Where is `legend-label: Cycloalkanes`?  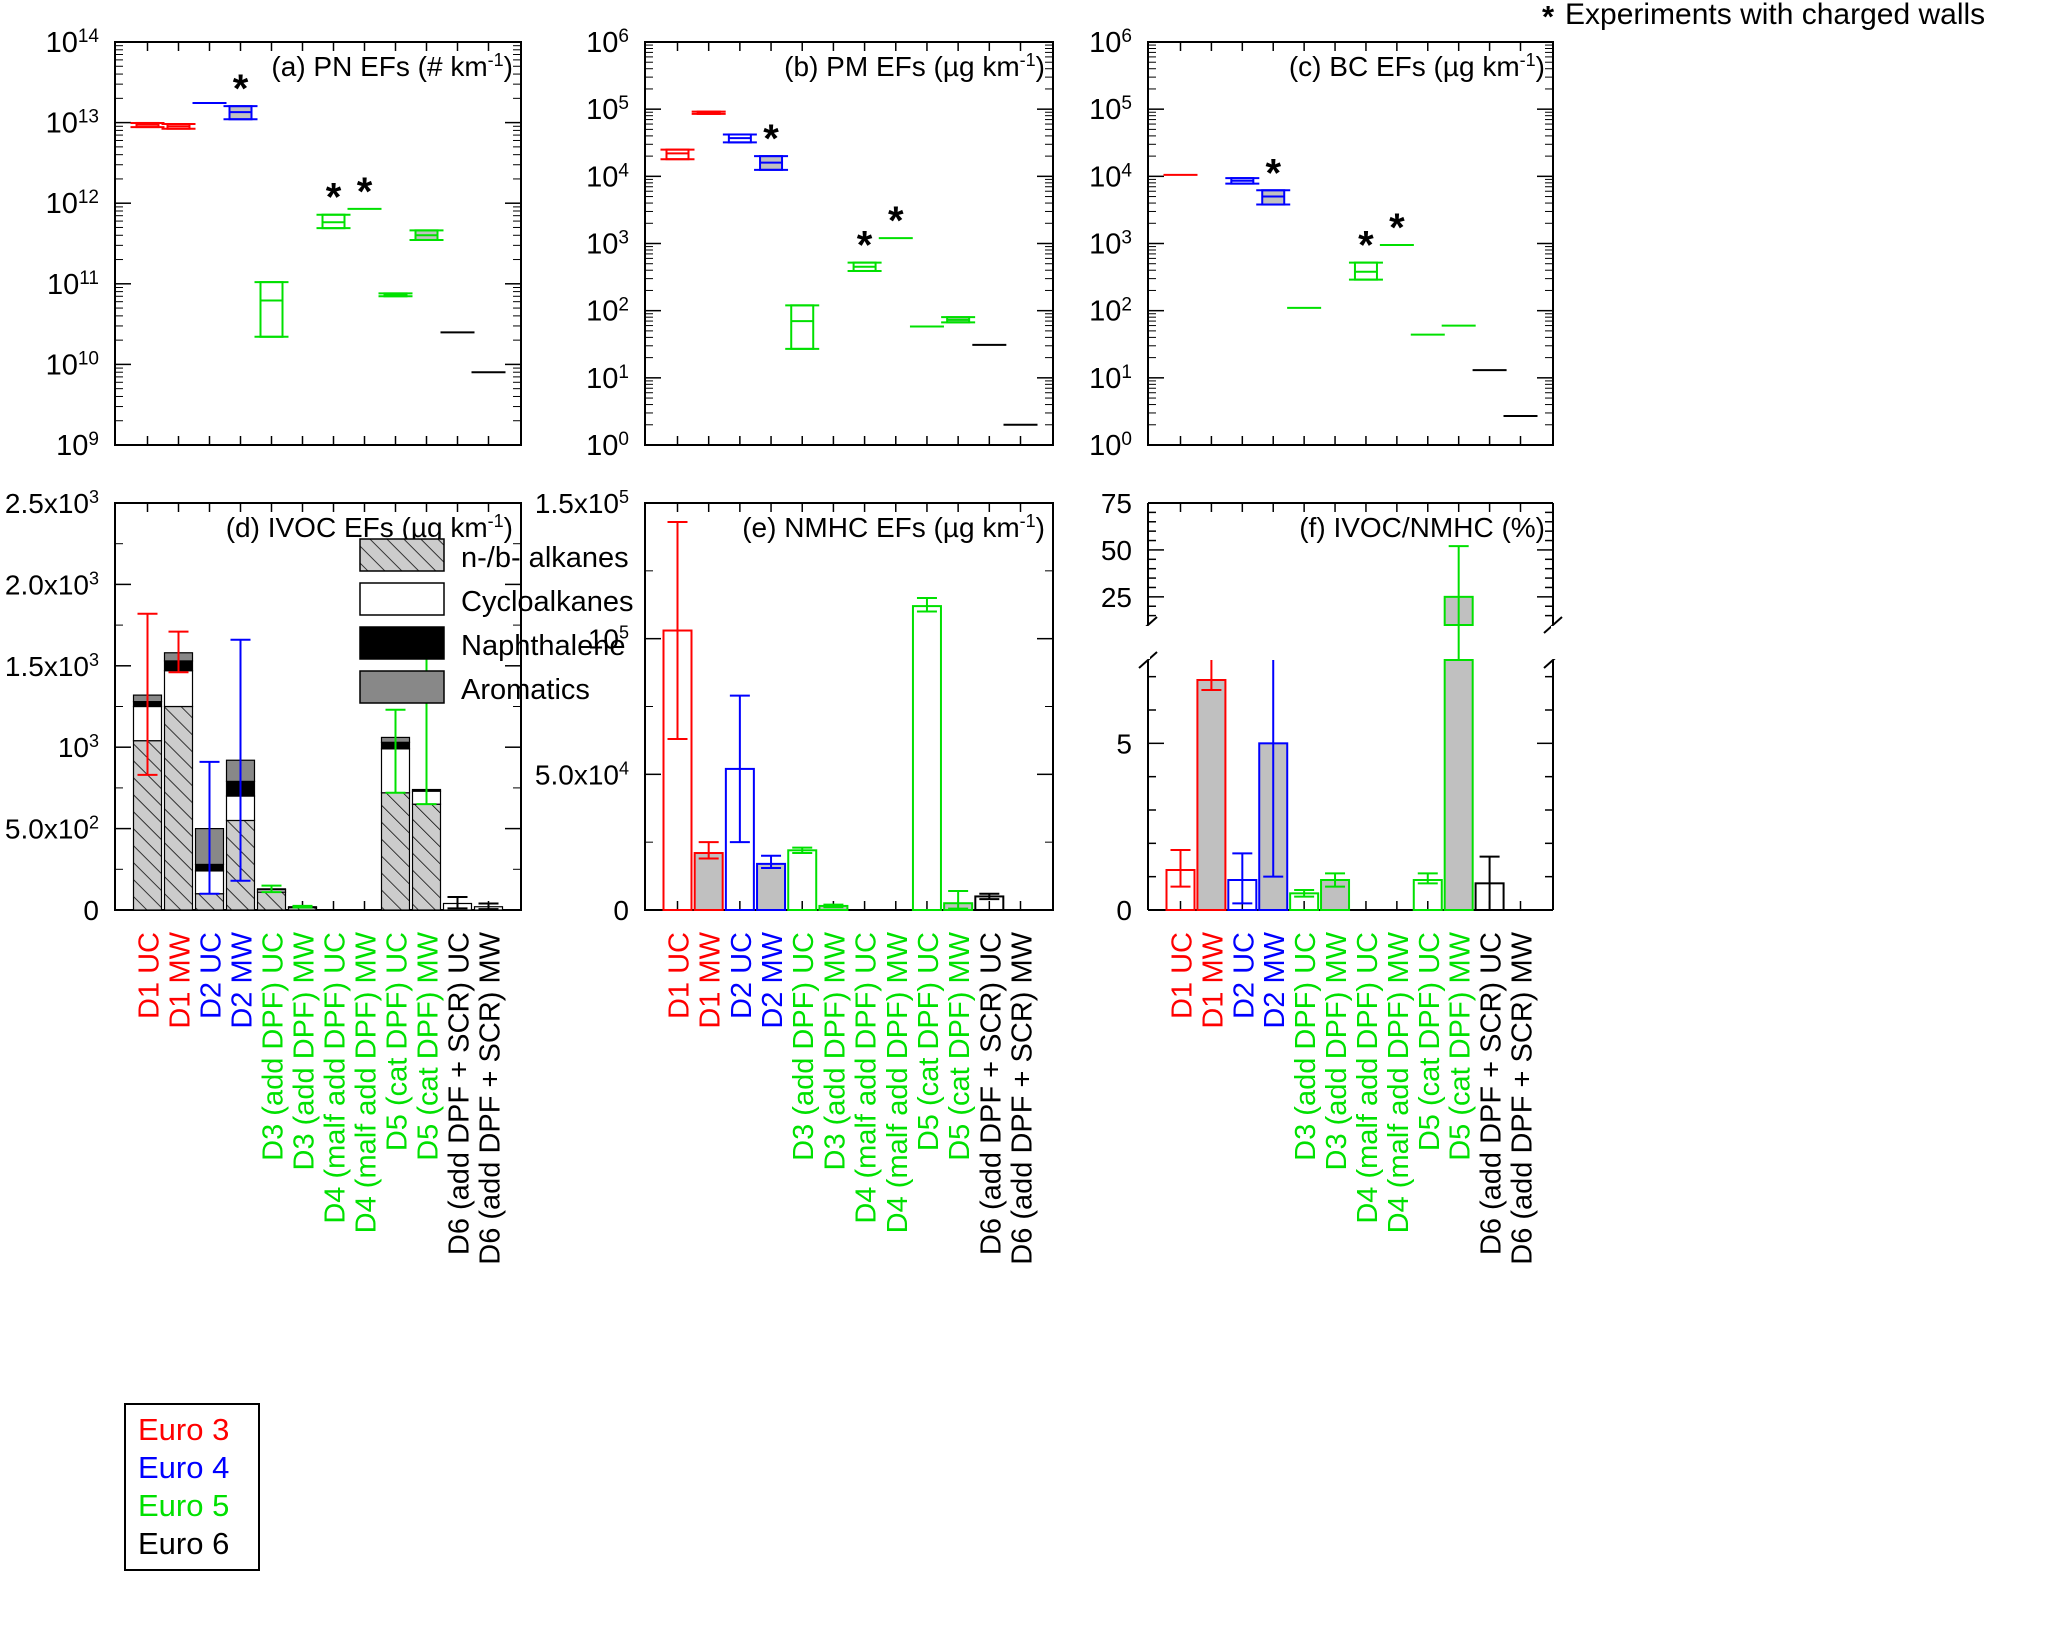
legend-label: Cycloalkanes is located at coordinates (547, 602).